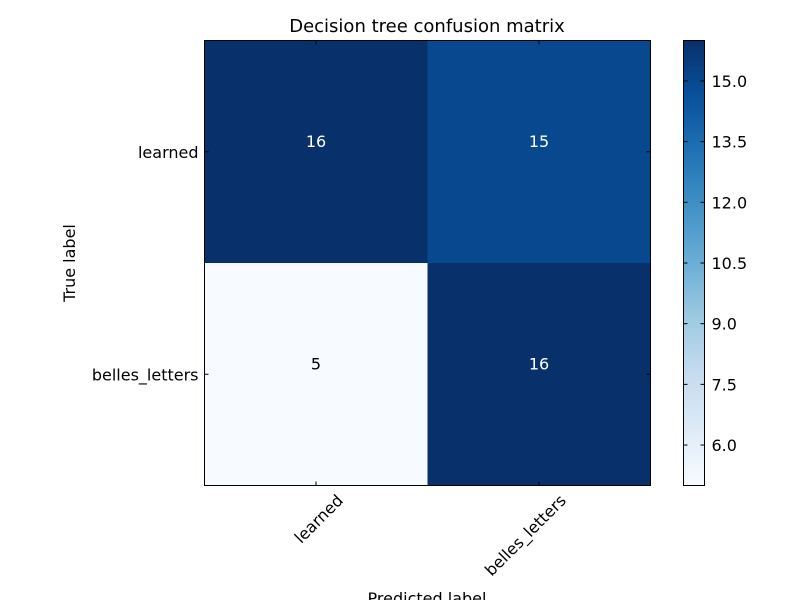 Image resolution: width=800 pixels, height=600 pixels. Describe the element at coordinates (431, 536) in the screenshot. I see `x-tick-labels: learned belles_letters` at that location.